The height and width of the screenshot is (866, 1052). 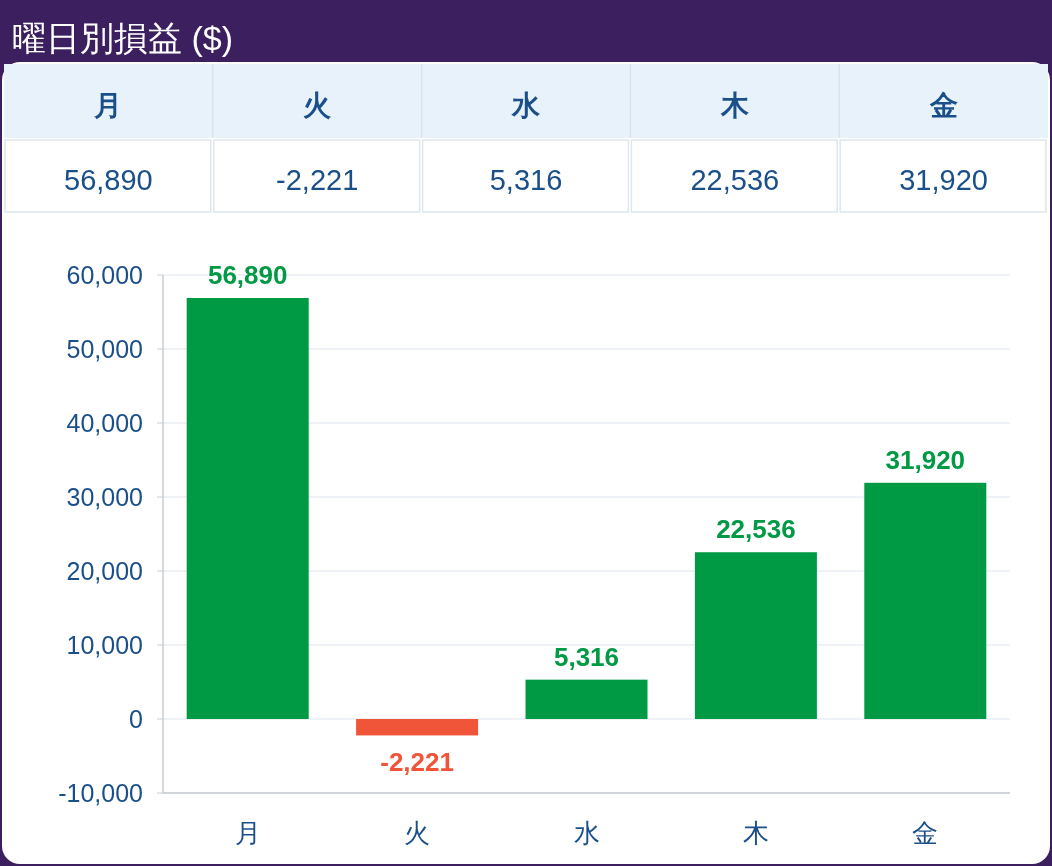 I want to click on y-tick-label: 0, so click(x=136, y=719).